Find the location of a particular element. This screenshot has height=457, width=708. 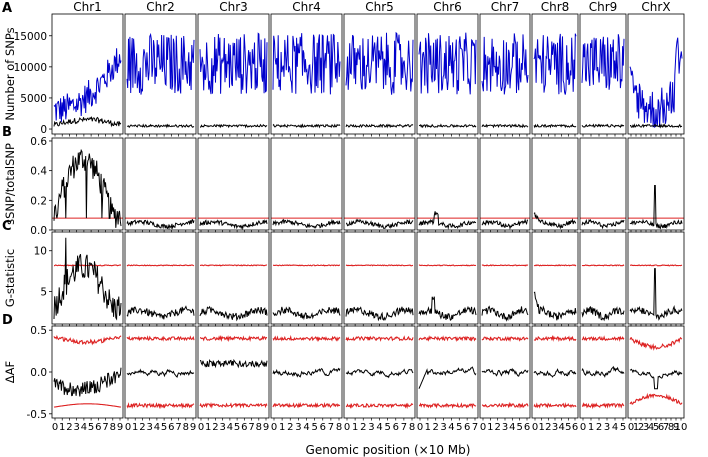

panel-C-chr1: 5 10 is located at coordinates (79, 279).